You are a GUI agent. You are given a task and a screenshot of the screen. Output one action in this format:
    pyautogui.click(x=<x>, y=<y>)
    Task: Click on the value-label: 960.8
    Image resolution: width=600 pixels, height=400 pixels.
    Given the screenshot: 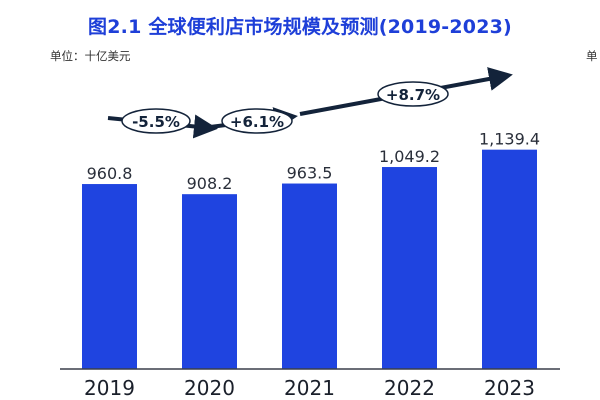 What is the action you would take?
    pyautogui.click(x=110, y=173)
    